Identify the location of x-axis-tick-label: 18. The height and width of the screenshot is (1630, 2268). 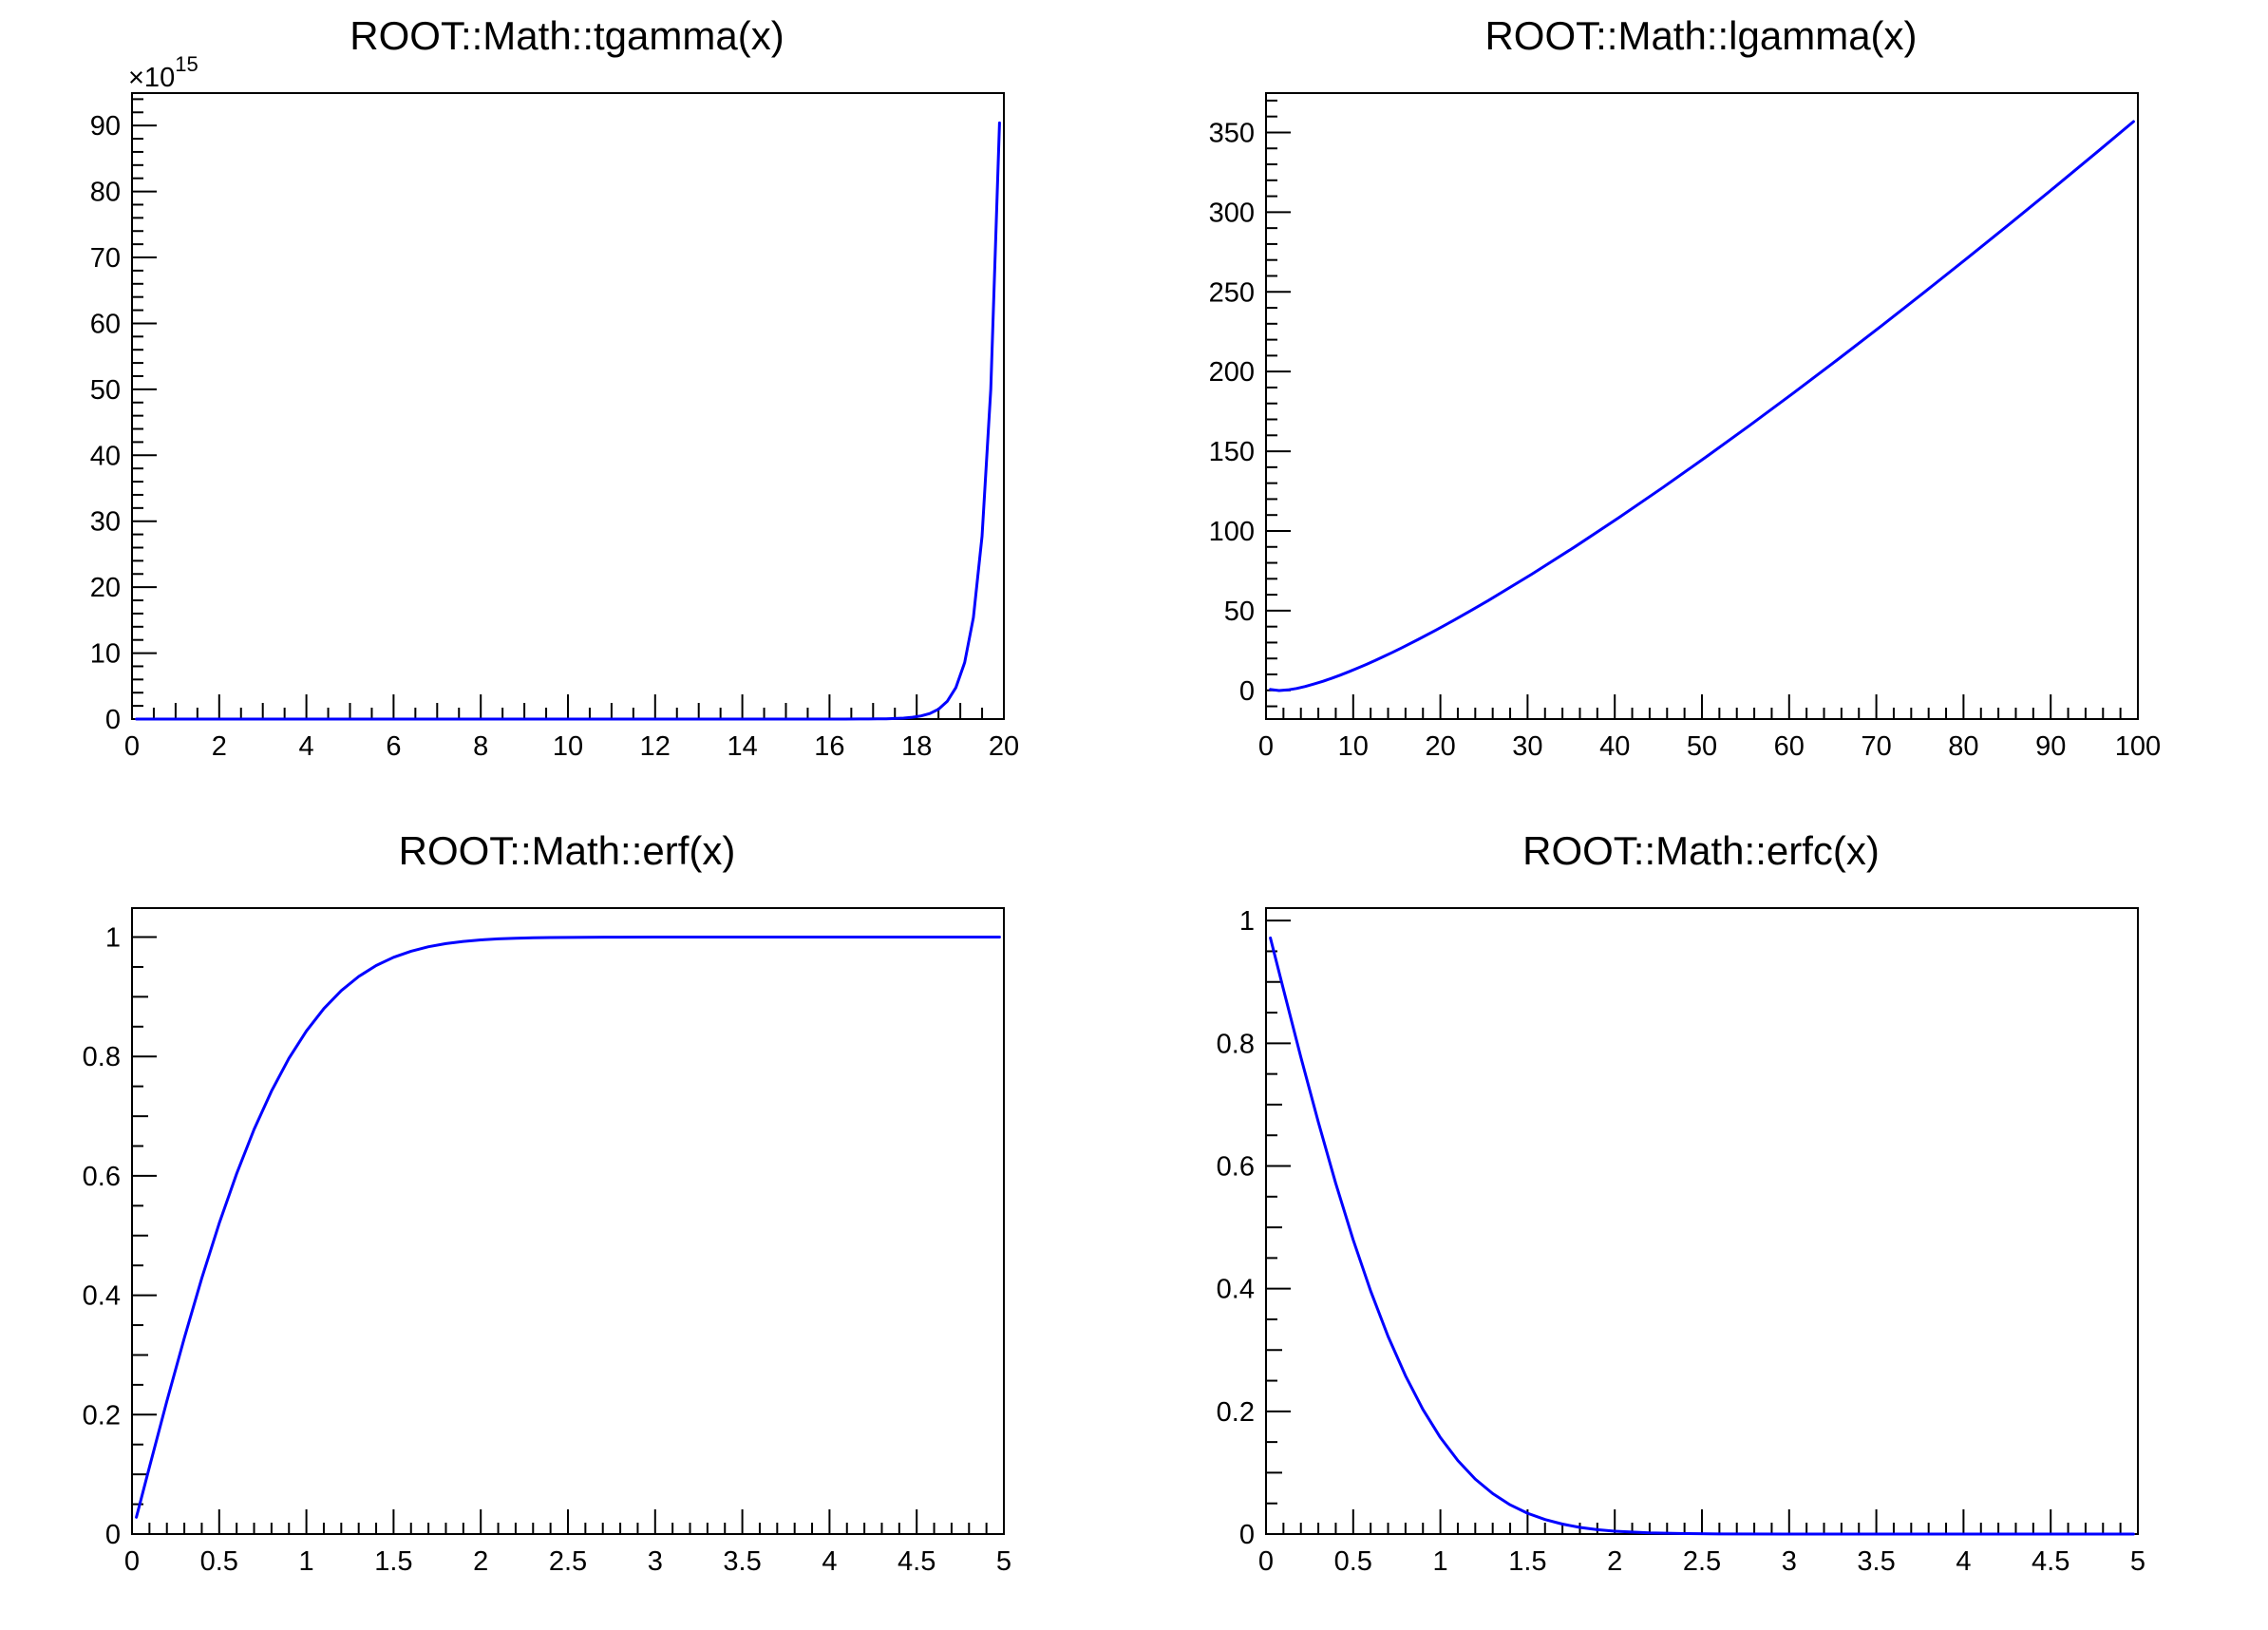
(917, 746).